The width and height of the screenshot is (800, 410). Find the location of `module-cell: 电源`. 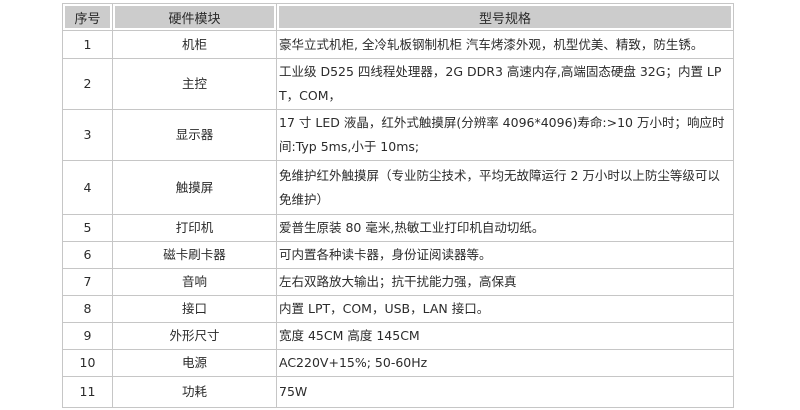

module-cell: 电源 is located at coordinates (194, 363).